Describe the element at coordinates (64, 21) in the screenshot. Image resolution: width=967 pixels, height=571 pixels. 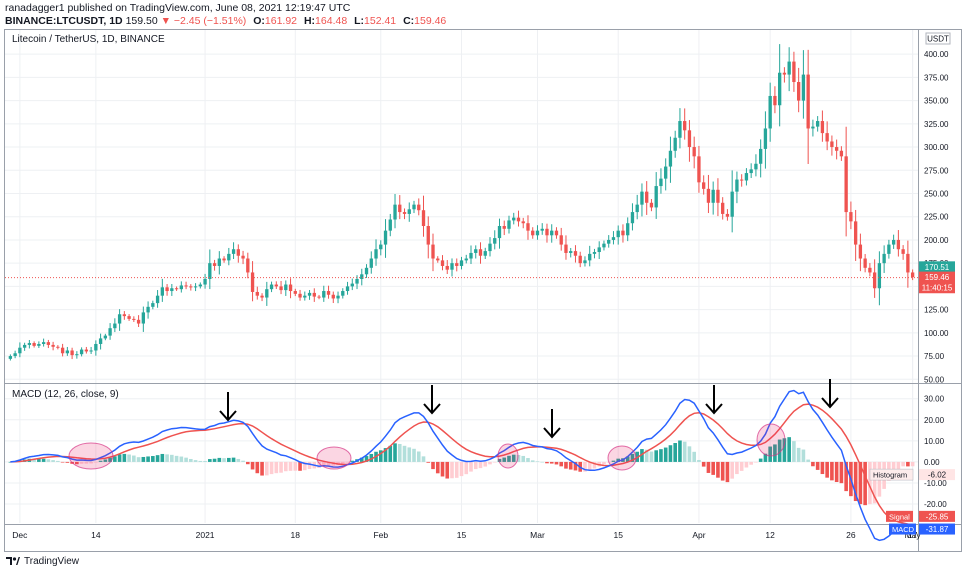
I see `symbol-label: BINANCE:LTCUSDT, 1D` at that location.